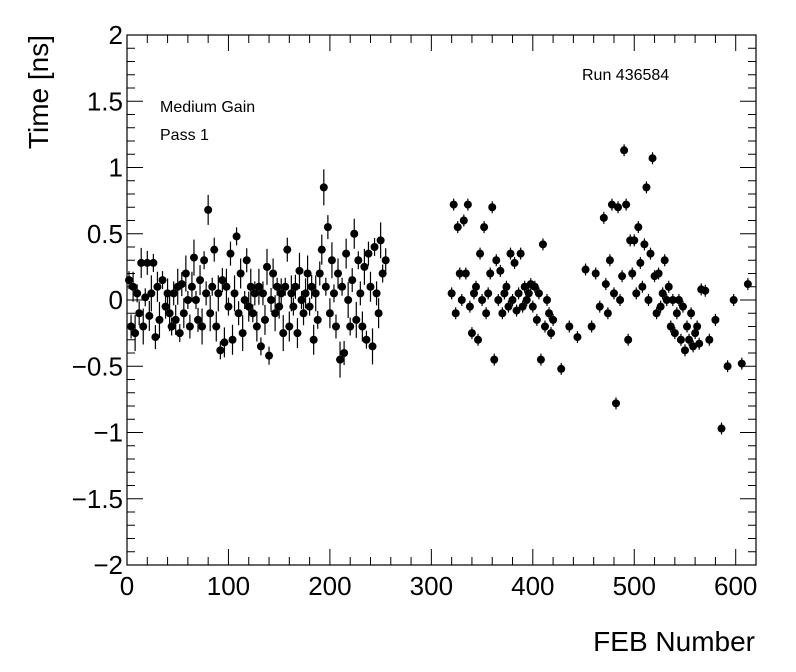 The image size is (796, 672). Describe the element at coordinates (108, 433) in the screenshot. I see `y-tick-label: −1` at that location.